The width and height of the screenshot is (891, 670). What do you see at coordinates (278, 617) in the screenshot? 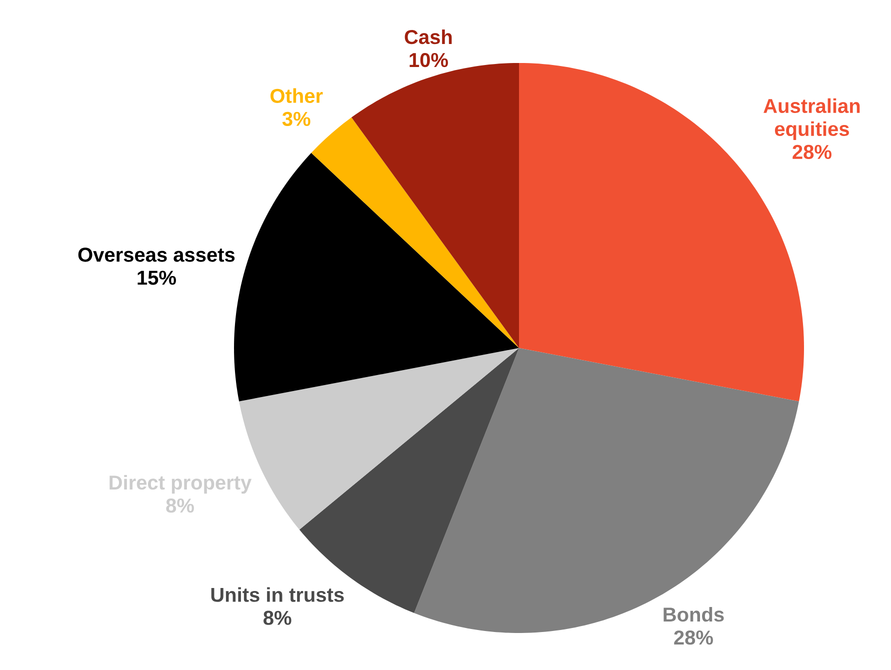
I see `data-label: 8%` at bounding box center [278, 617].